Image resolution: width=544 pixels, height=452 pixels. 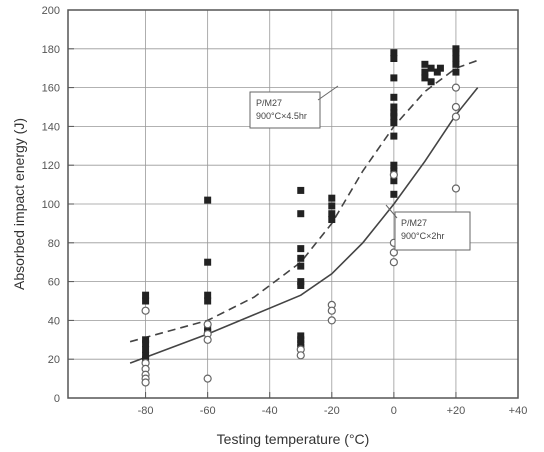 What do you see at coordinates (281, 116) in the screenshot?
I see `curve-label-text: 900°C×4.5hr` at bounding box center [281, 116].